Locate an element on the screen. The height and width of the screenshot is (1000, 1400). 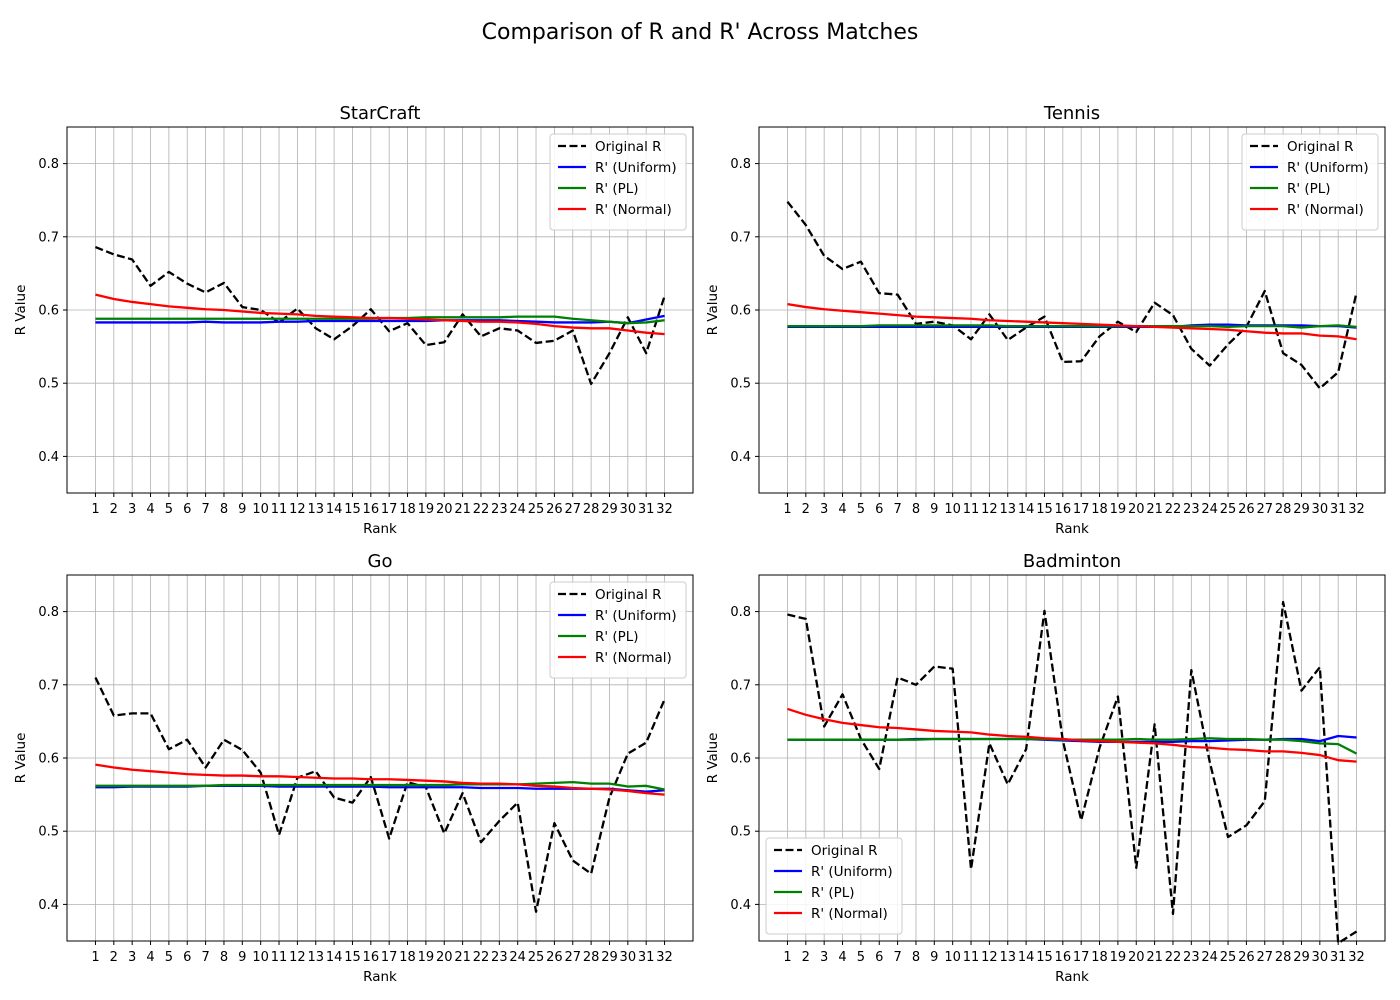
x-tick-label: 23 is located at coordinates (1191, 957).